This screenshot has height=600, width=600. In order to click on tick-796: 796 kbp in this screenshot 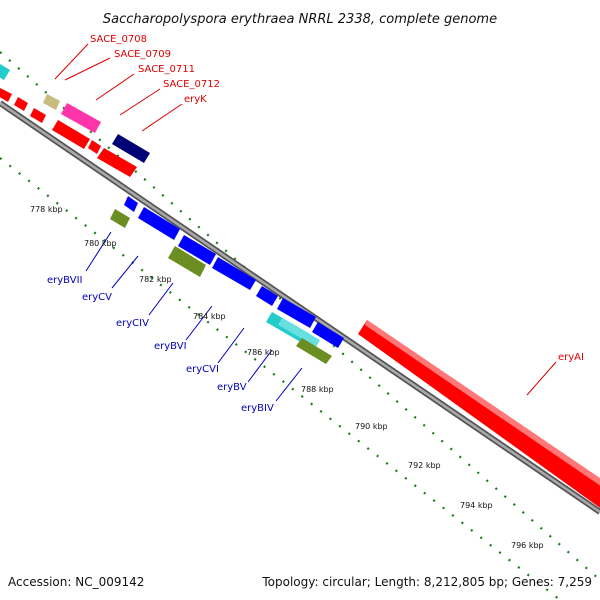, I will do `click(527, 545)`.